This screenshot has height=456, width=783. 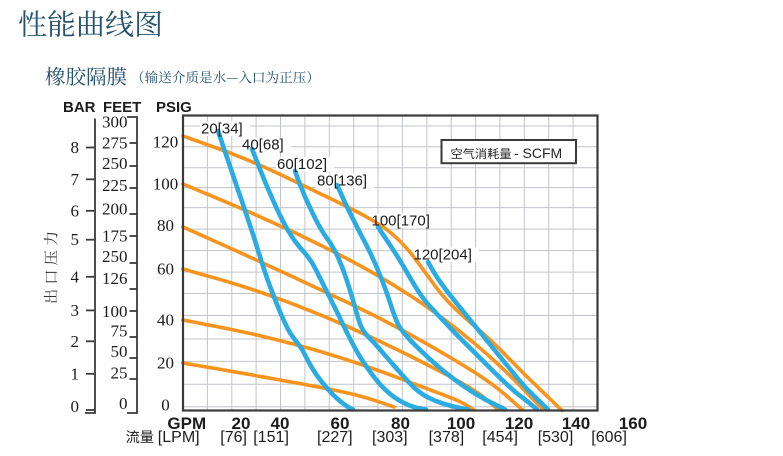 What do you see at coordinates (75, 276) in the screenshot?
I see `svg-text: 4` at bounding box center [75, 276].